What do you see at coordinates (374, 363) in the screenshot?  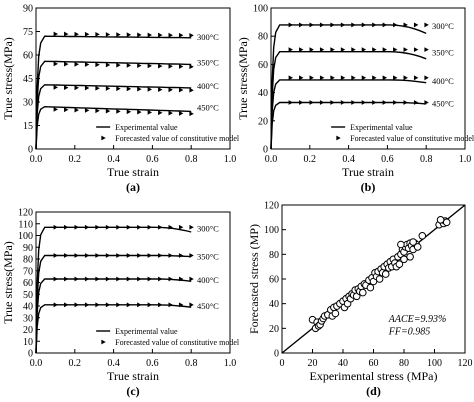 I see `x-tick-label: 60` at bounding box center [374, 363].